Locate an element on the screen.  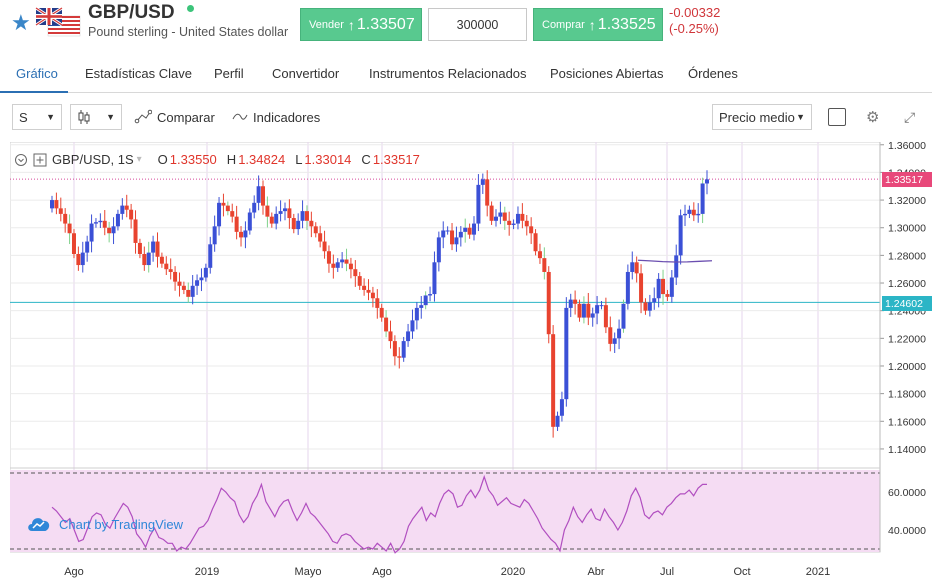
legend-low-label: L is located at coordinates (299, 159).